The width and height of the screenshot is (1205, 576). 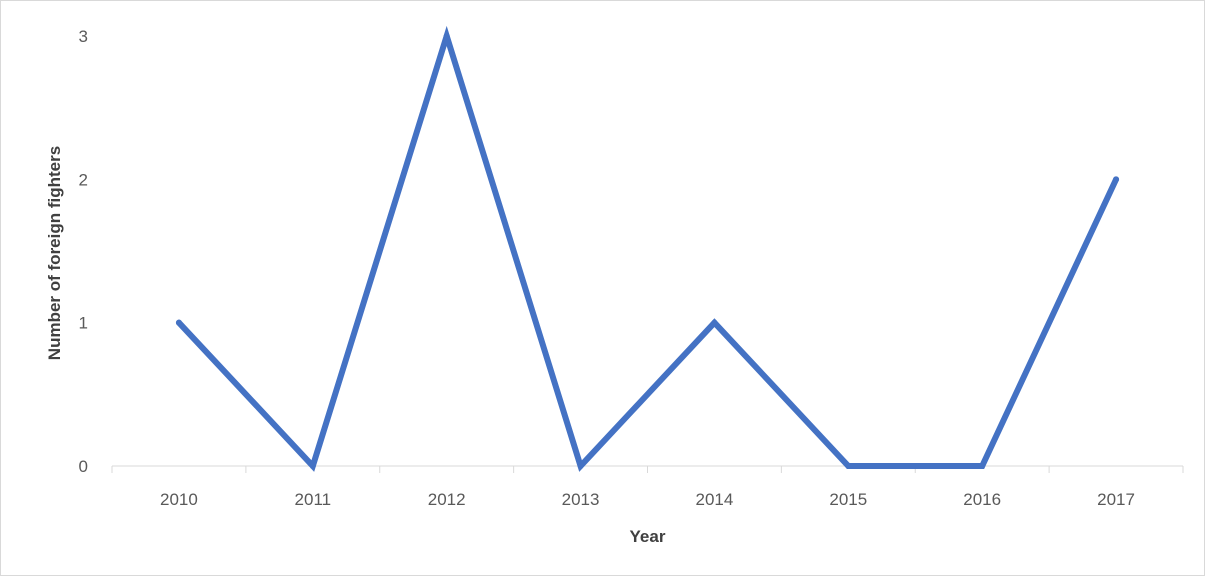 What do you see at coordinates (83, 466) in the screenshot?
I see `y-tick-label: 0` at bounding box center [83, 466].